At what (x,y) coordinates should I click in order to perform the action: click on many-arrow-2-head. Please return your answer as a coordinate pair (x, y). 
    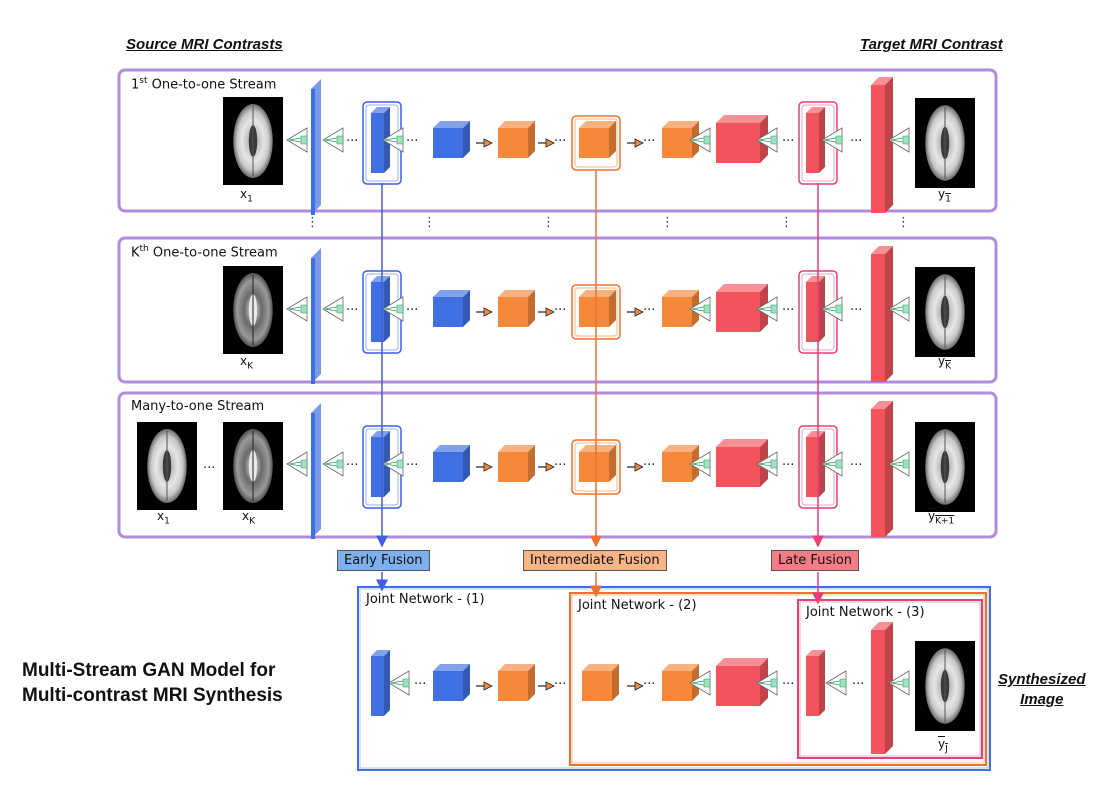
    Looking at the image, I should click on (550, 467).